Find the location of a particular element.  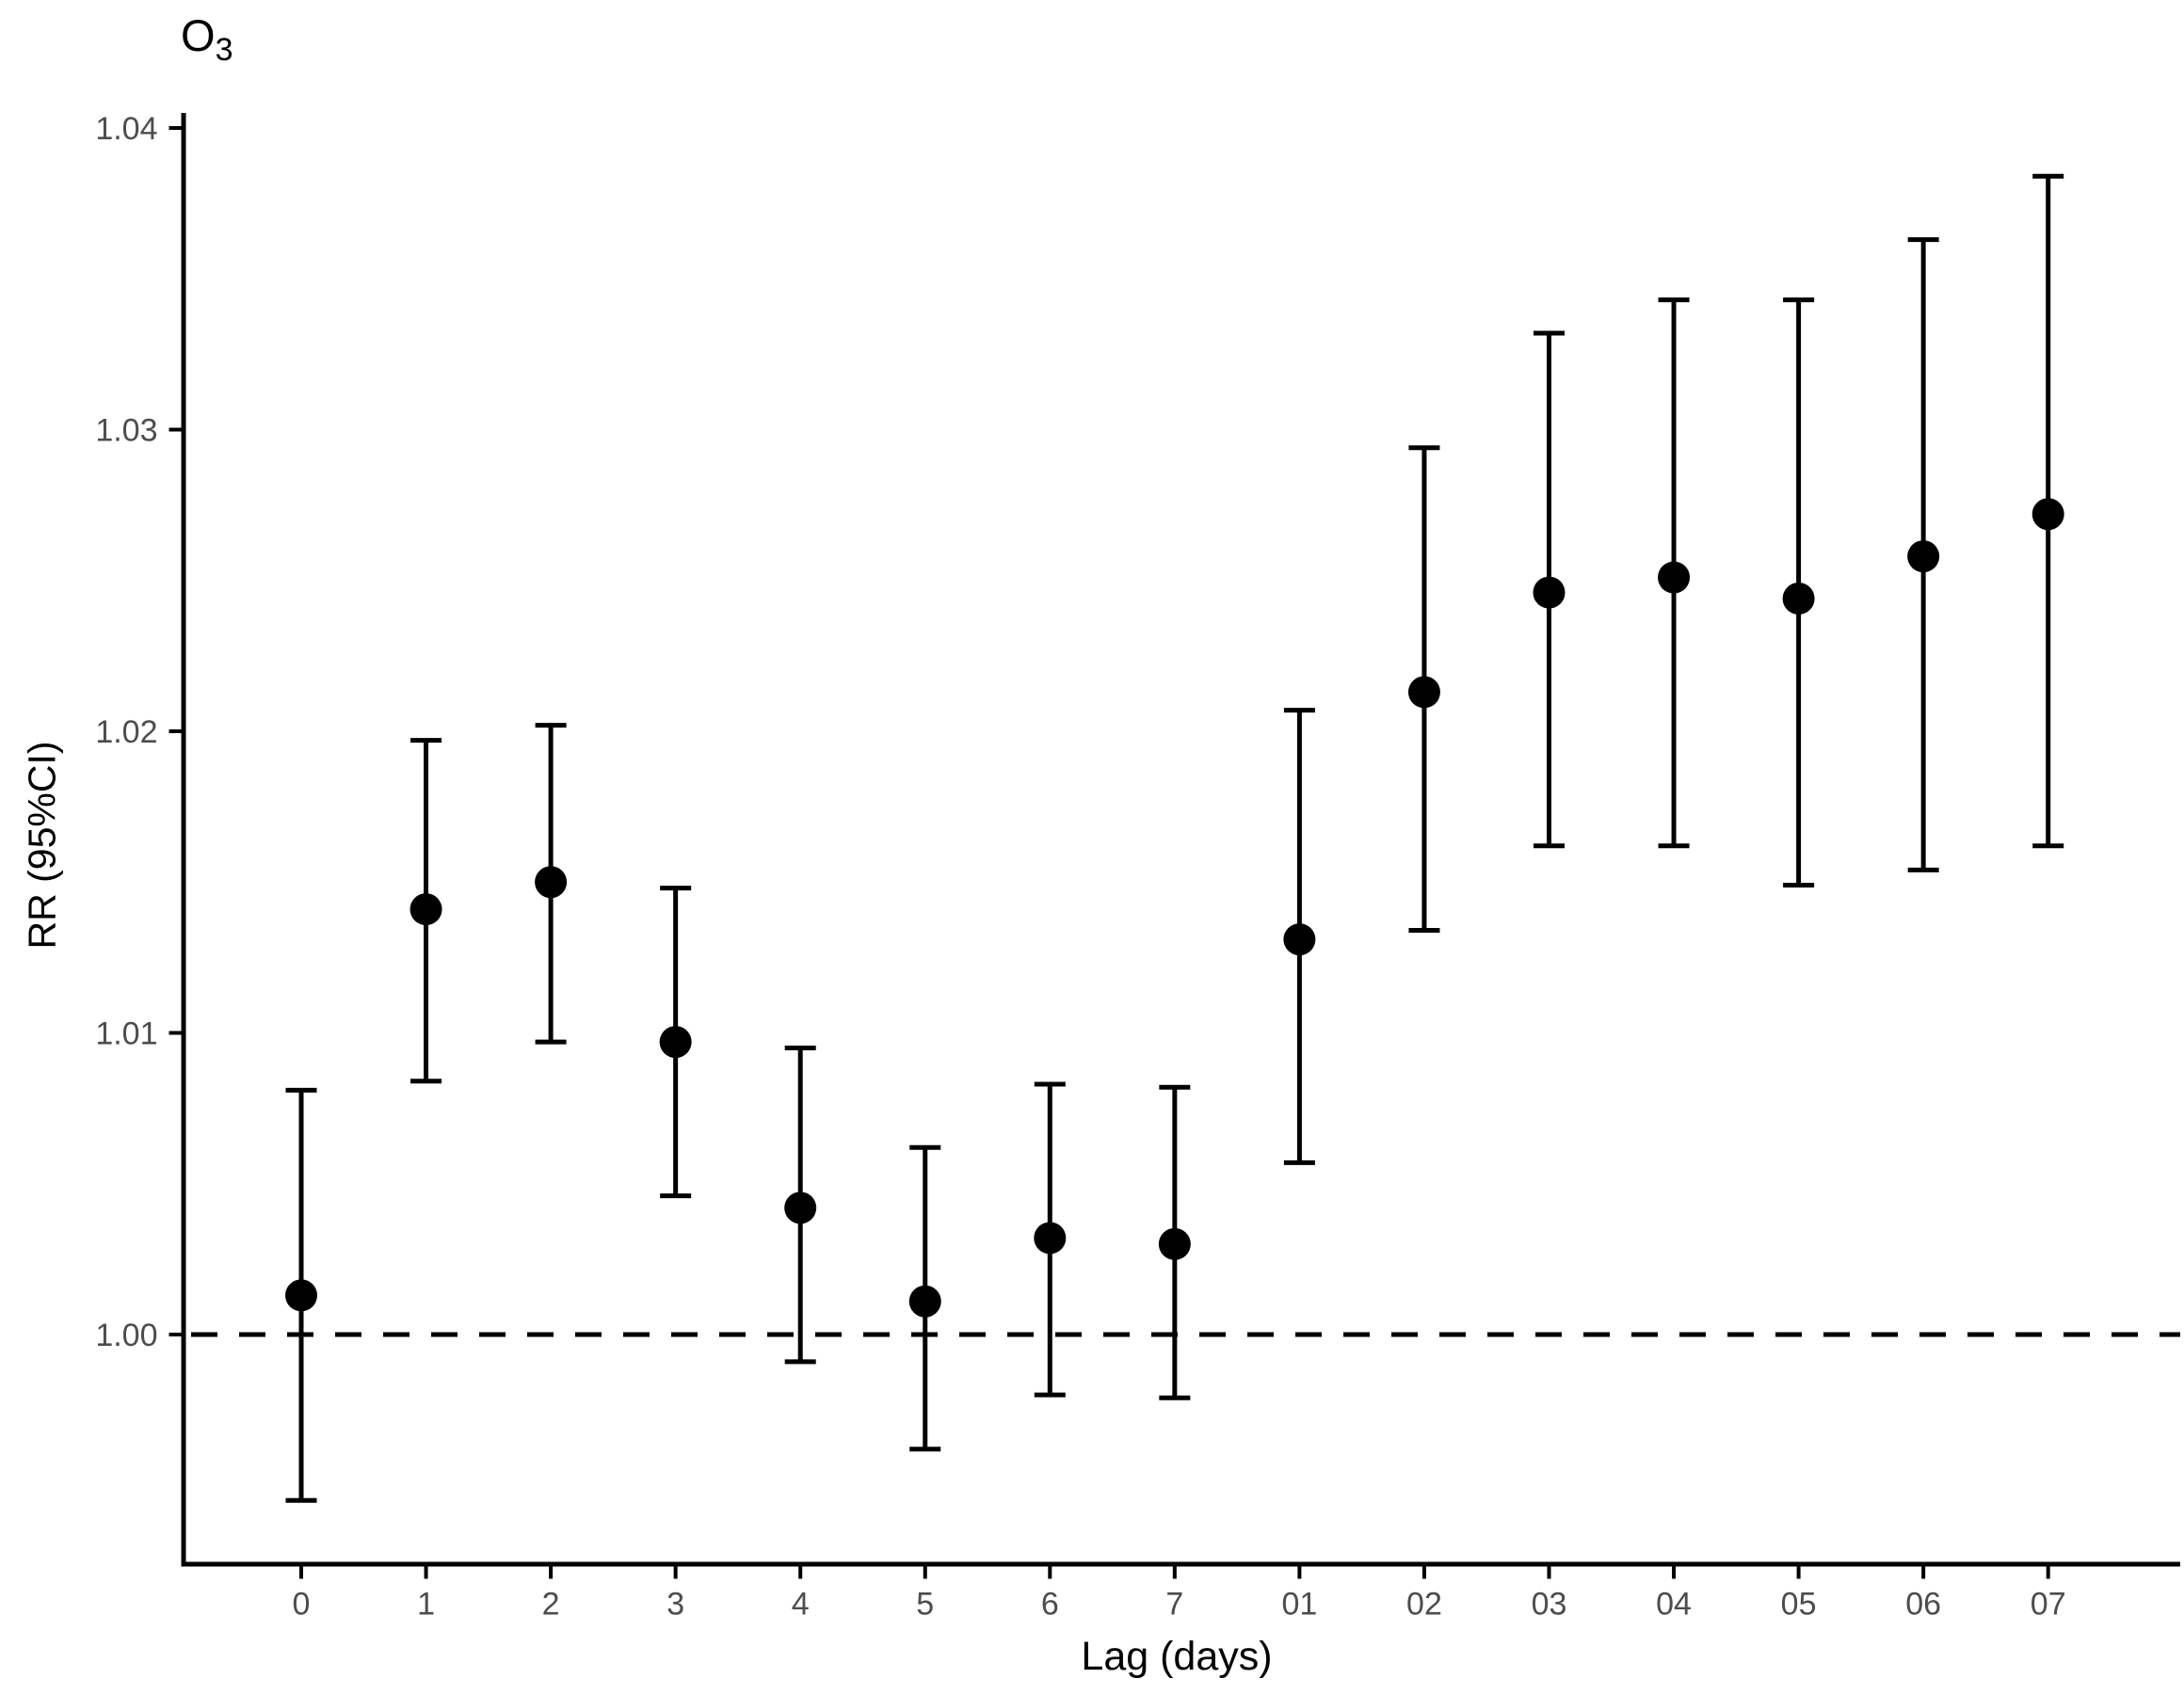

y-axis-tick-label: 1.02 is located at coordinates (126, 732).